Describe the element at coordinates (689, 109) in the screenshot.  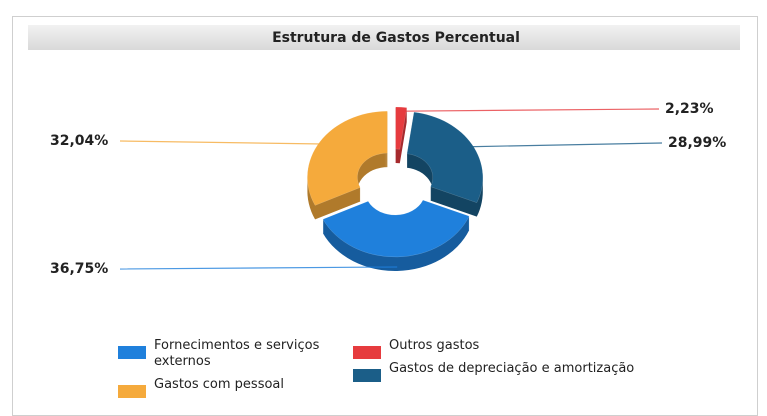
I see `data-label: 2,23%` at that location.